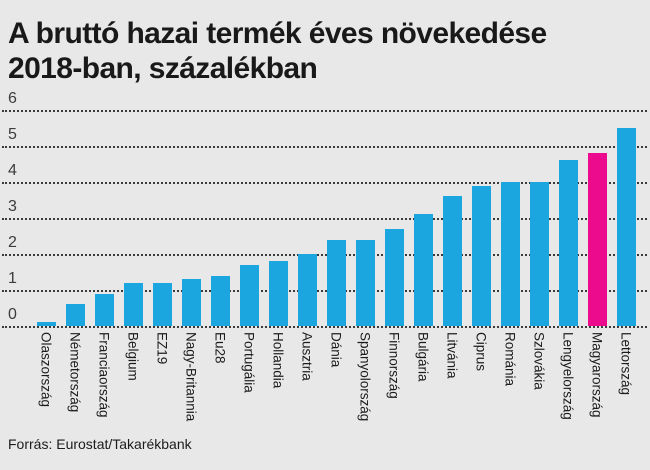  What do you see at coordinates (220, 301) in the screenshot?
I see `bar-eu28` at bounding box center [220, 301].